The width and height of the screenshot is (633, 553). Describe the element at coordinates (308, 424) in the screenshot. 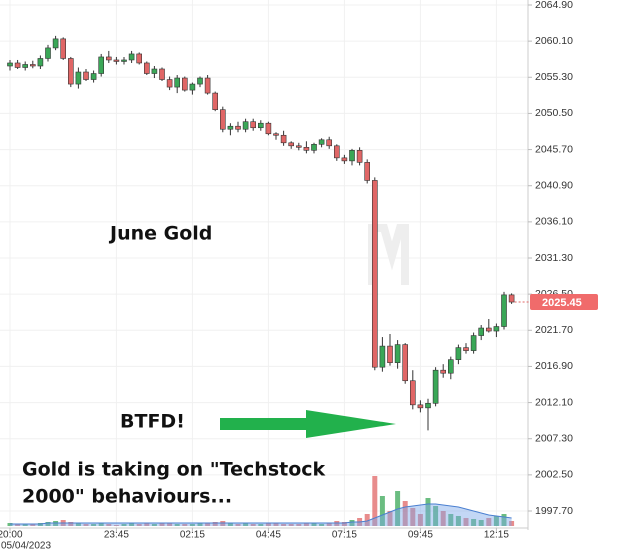

I see `arrow` at that location.